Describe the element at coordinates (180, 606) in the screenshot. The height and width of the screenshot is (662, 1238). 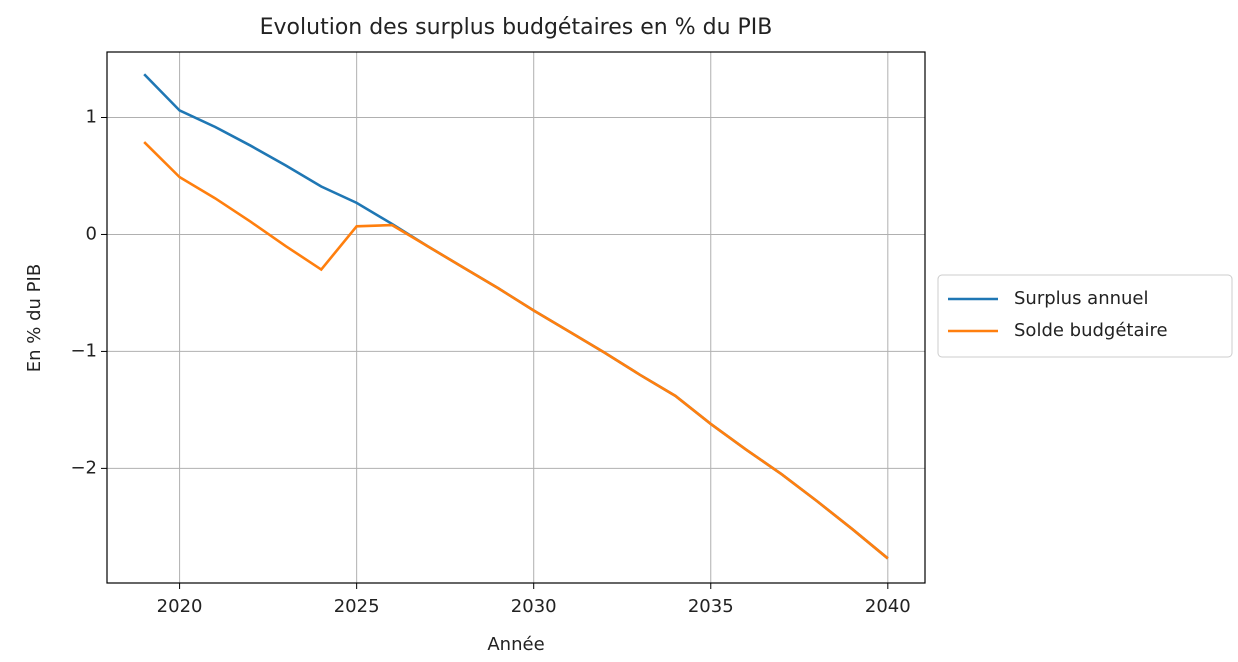
I see `x-tick-label: 2020` at that location.